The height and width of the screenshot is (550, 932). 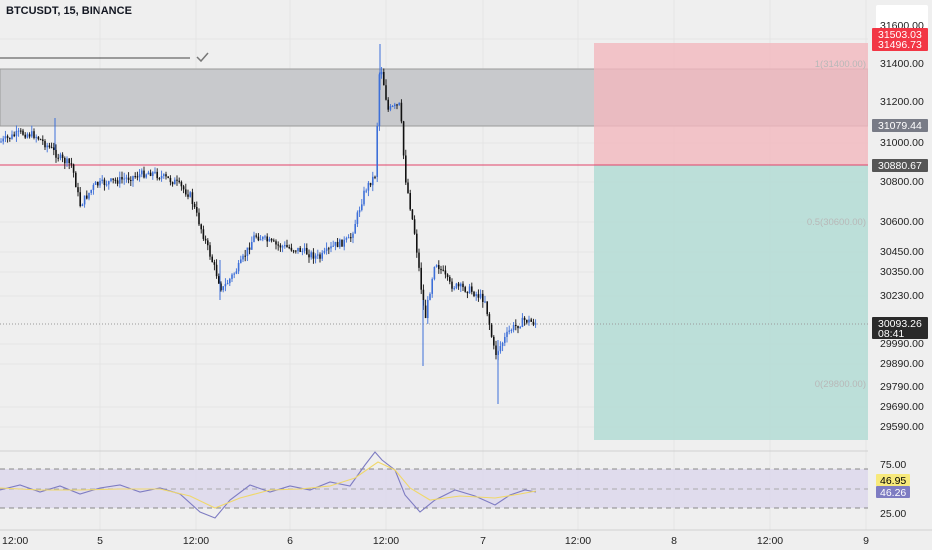 I want to click on take-profit-zone, so click(x=731, y=302).